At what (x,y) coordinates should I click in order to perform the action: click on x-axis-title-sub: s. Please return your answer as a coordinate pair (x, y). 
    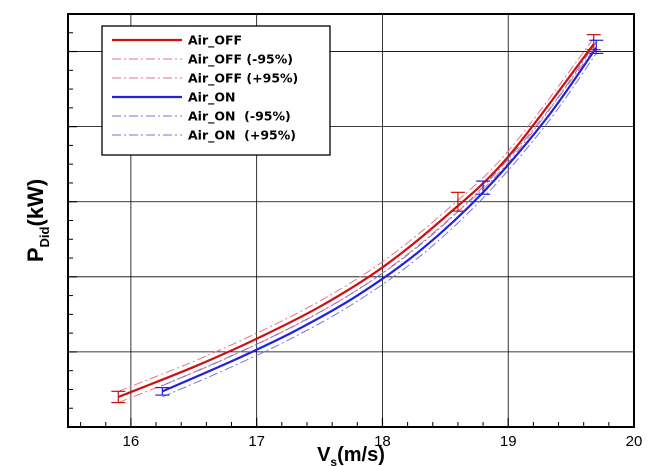
    Looking at the image, I should click on (333, 460).